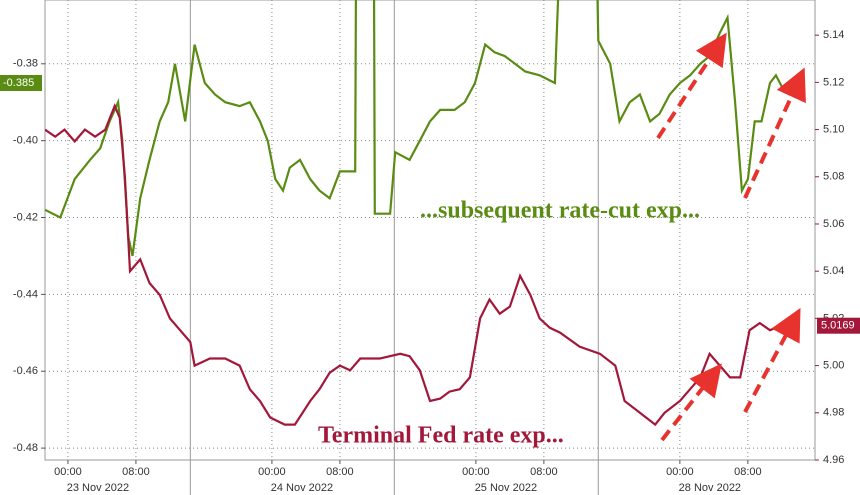  I want to click on date-label: 24 Nov 2022, so click(302, 488).